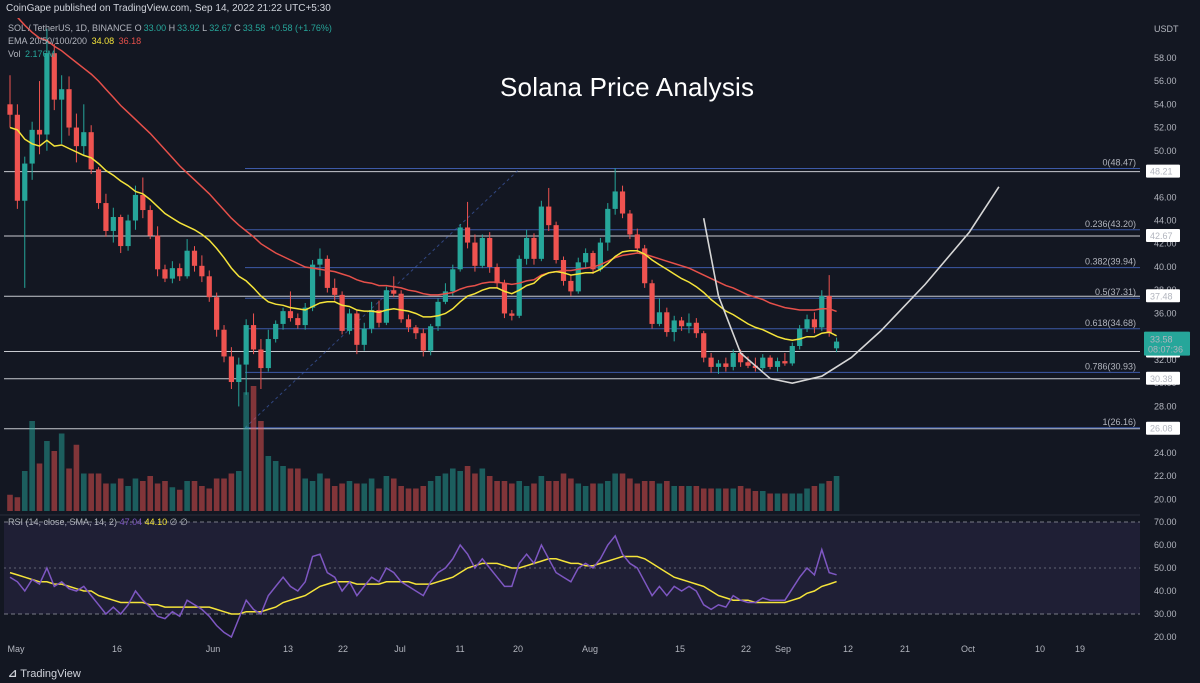 The width and height of the screenshot is (1200, 683). Describe the element at coordinates (70, 28) in the screenshot. I see `symbol-name: SOL / TetherUS, 1D, BINANCE` at that location.